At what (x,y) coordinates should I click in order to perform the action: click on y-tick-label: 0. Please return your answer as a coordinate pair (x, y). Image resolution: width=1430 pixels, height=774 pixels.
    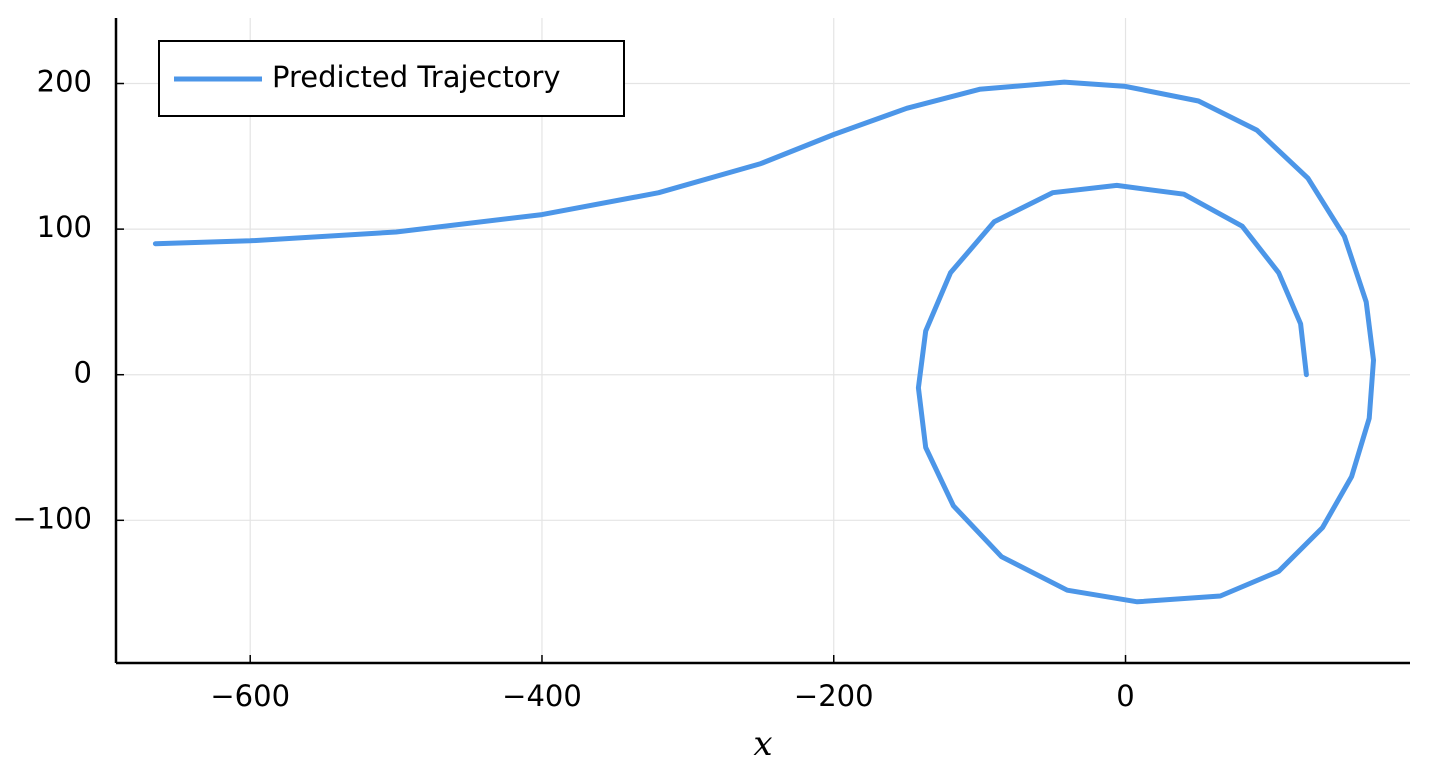
    Looking at the image, I should click on (83, 373).